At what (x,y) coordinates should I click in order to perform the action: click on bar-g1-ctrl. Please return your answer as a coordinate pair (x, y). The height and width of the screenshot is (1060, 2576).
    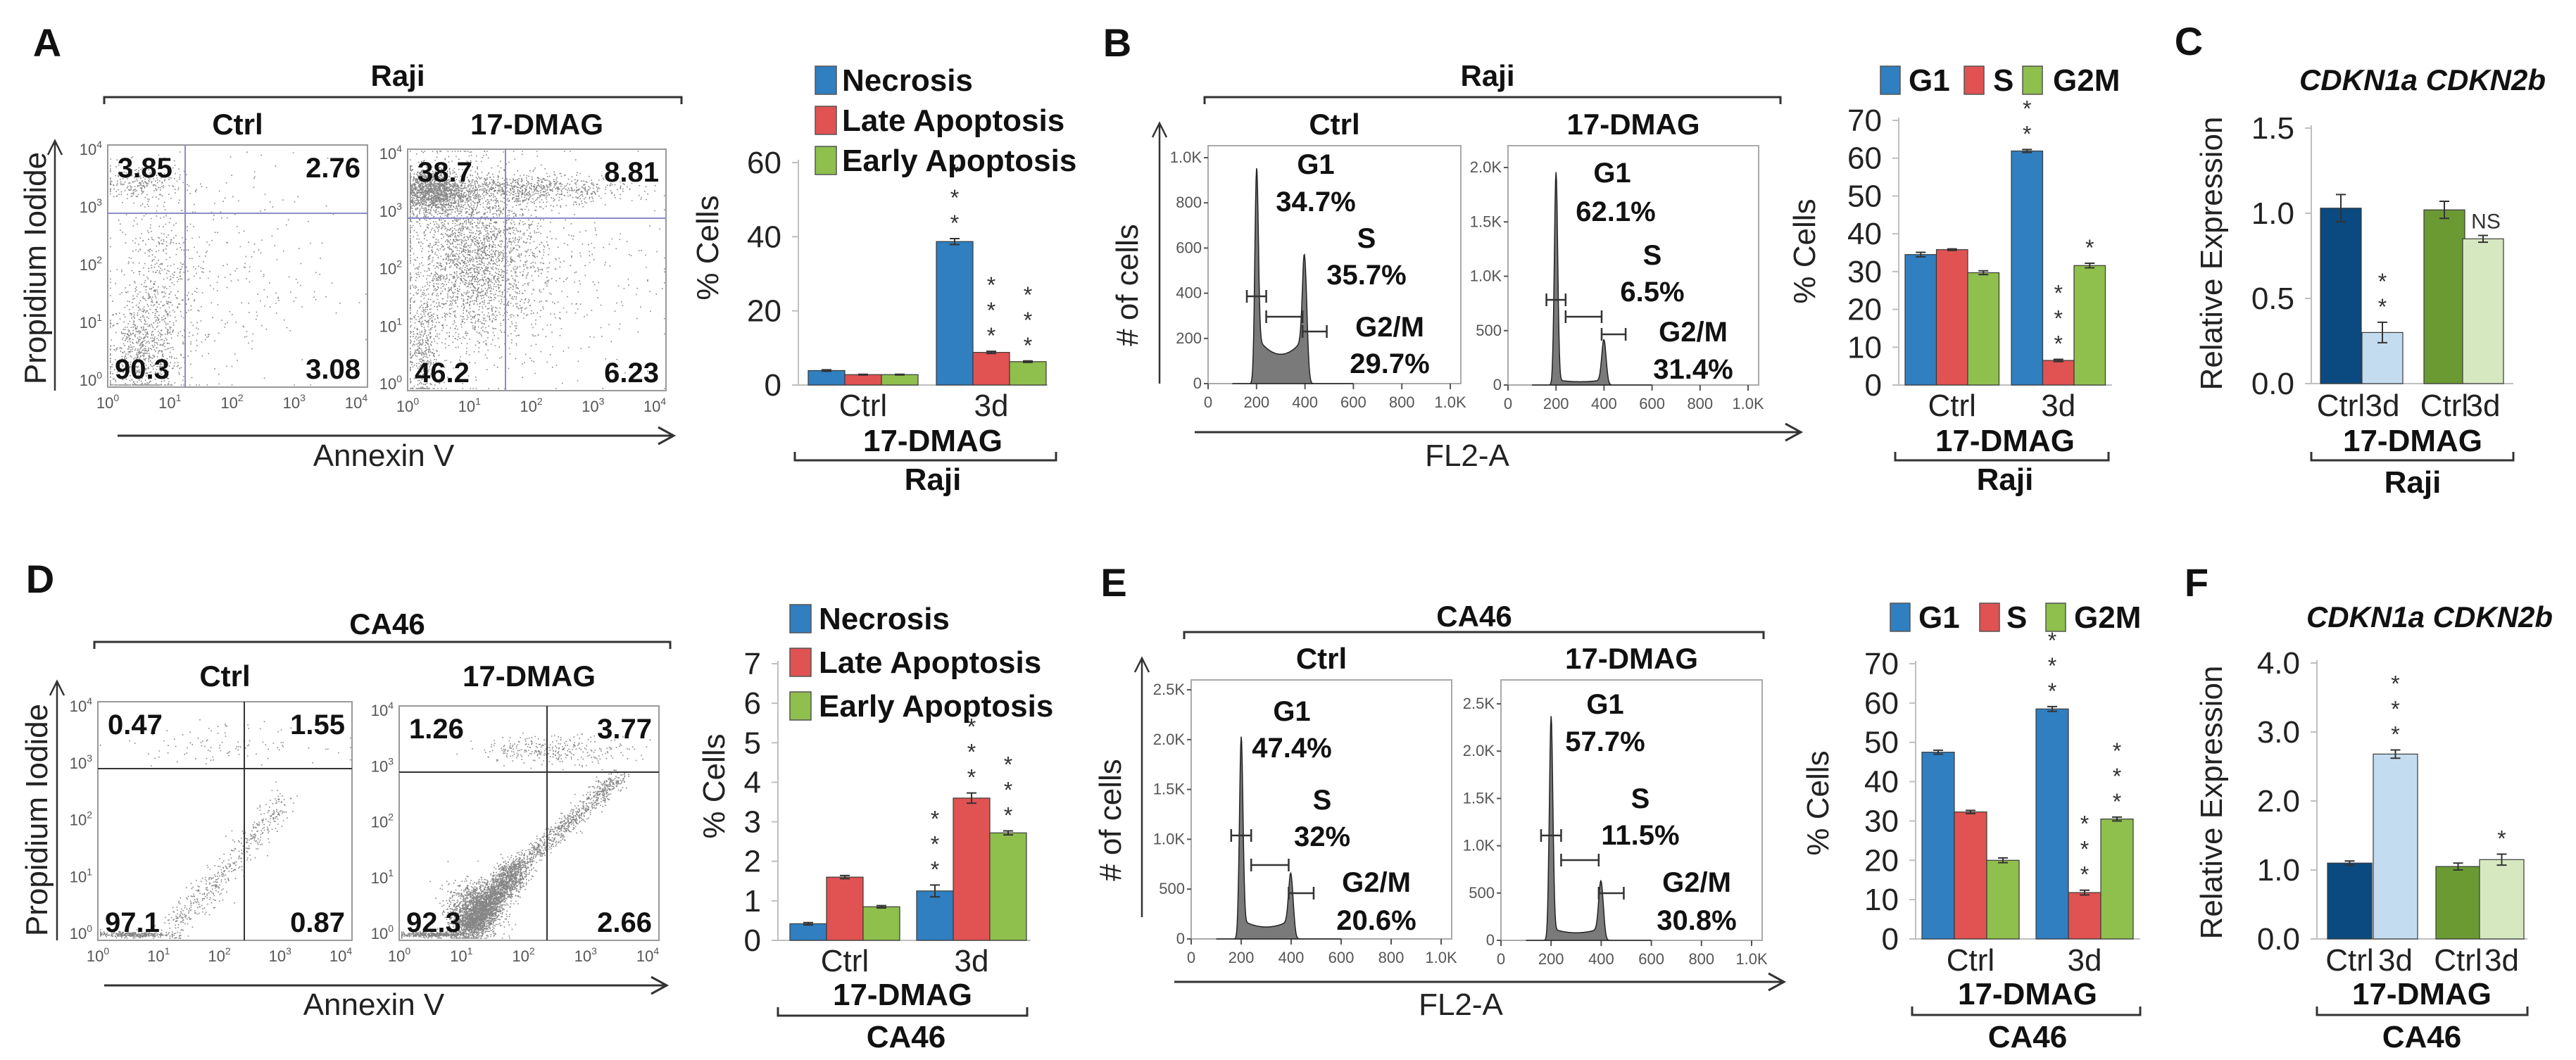
    Looking at the image, I should click on (1921, 320).